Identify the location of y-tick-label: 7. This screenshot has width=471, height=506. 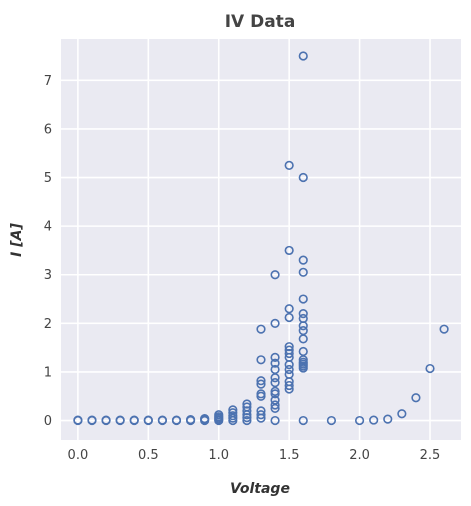
(48, 81).